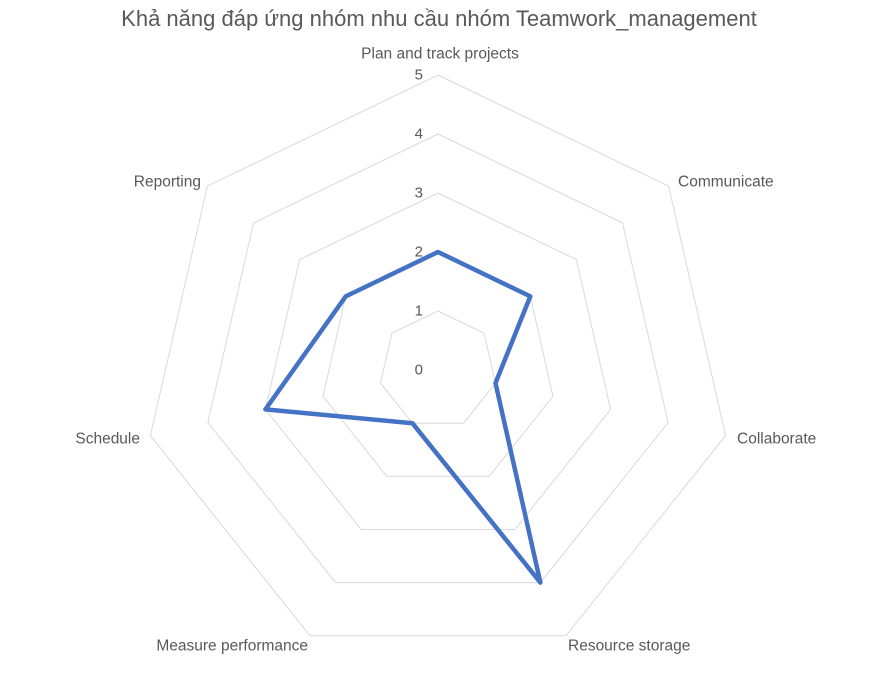  I want to click on radial-axis-tick-label: 0, so click(419, 369).